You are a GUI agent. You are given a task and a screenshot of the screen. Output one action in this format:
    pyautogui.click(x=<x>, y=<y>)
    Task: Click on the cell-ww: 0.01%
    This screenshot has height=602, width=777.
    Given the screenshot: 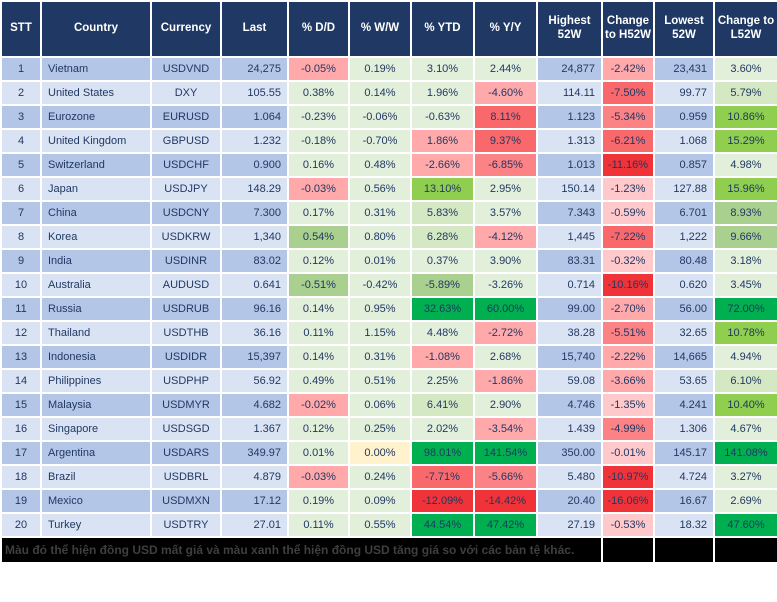 What is the action you would take?
    pyautogui.click(x=380, y=261)
    